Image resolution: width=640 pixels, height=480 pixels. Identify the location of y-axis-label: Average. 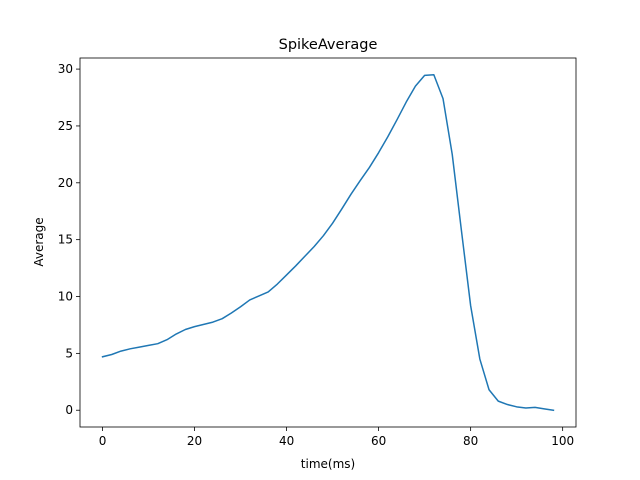
(39, 241).